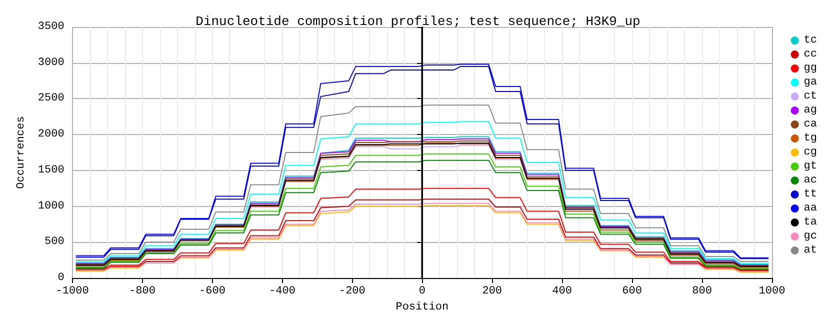 The image size is (834, 328). I want to click on legend-label: ca, so click(811, 124).